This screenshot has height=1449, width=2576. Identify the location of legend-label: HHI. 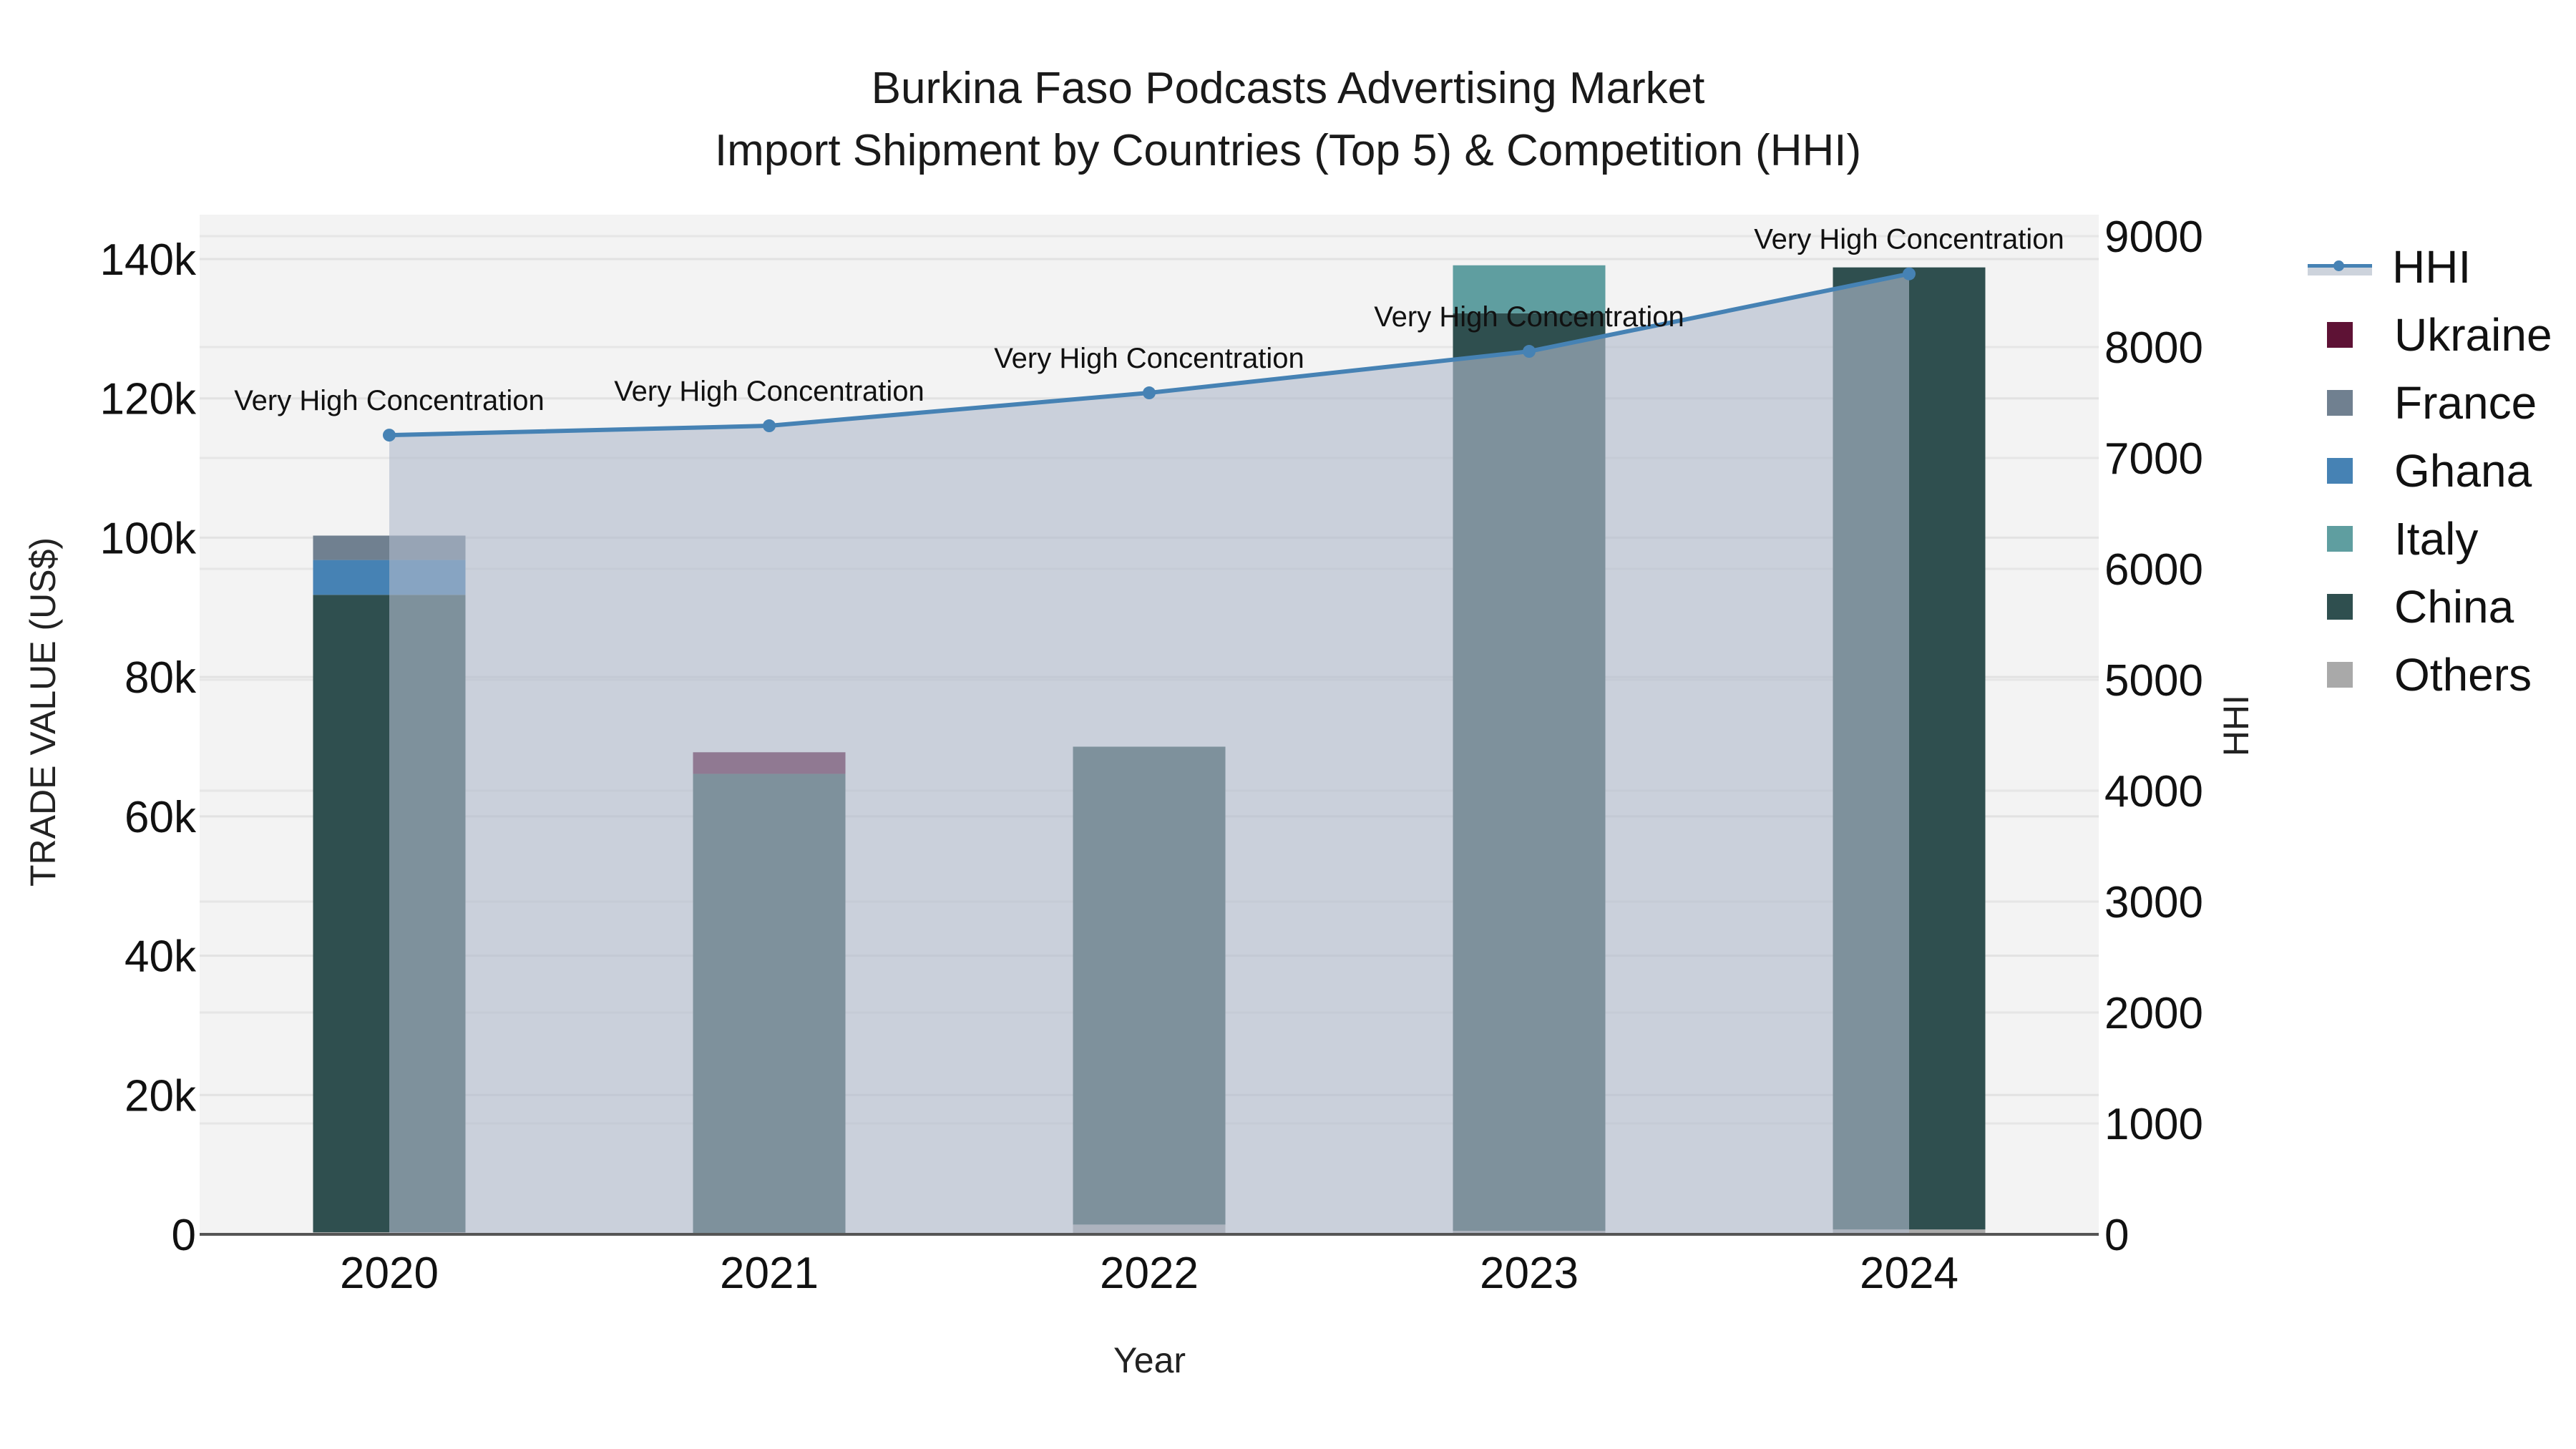
(2432, 266).